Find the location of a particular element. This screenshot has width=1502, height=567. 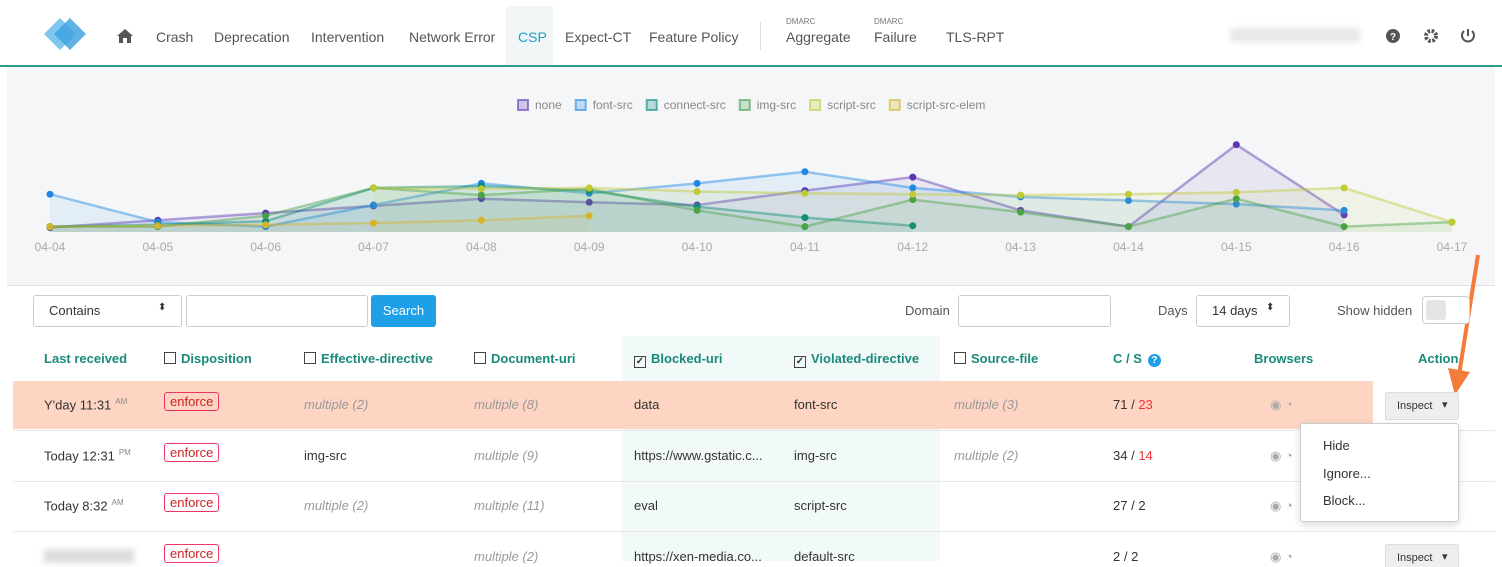

column-header: Action is located at coordinates (1438, 358).